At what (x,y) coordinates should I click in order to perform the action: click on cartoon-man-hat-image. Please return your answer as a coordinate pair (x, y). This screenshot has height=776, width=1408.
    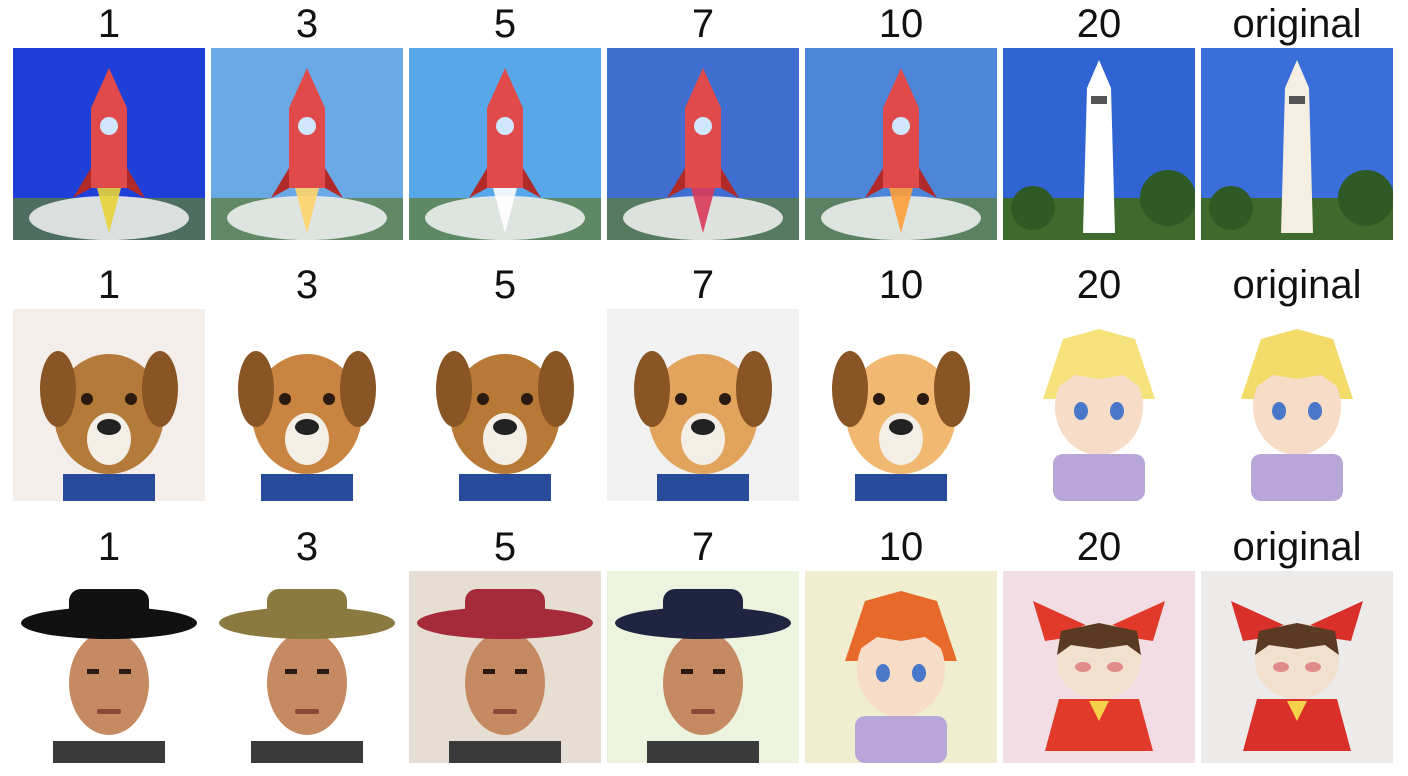
    Looking at the image, I should click on (307, 667).